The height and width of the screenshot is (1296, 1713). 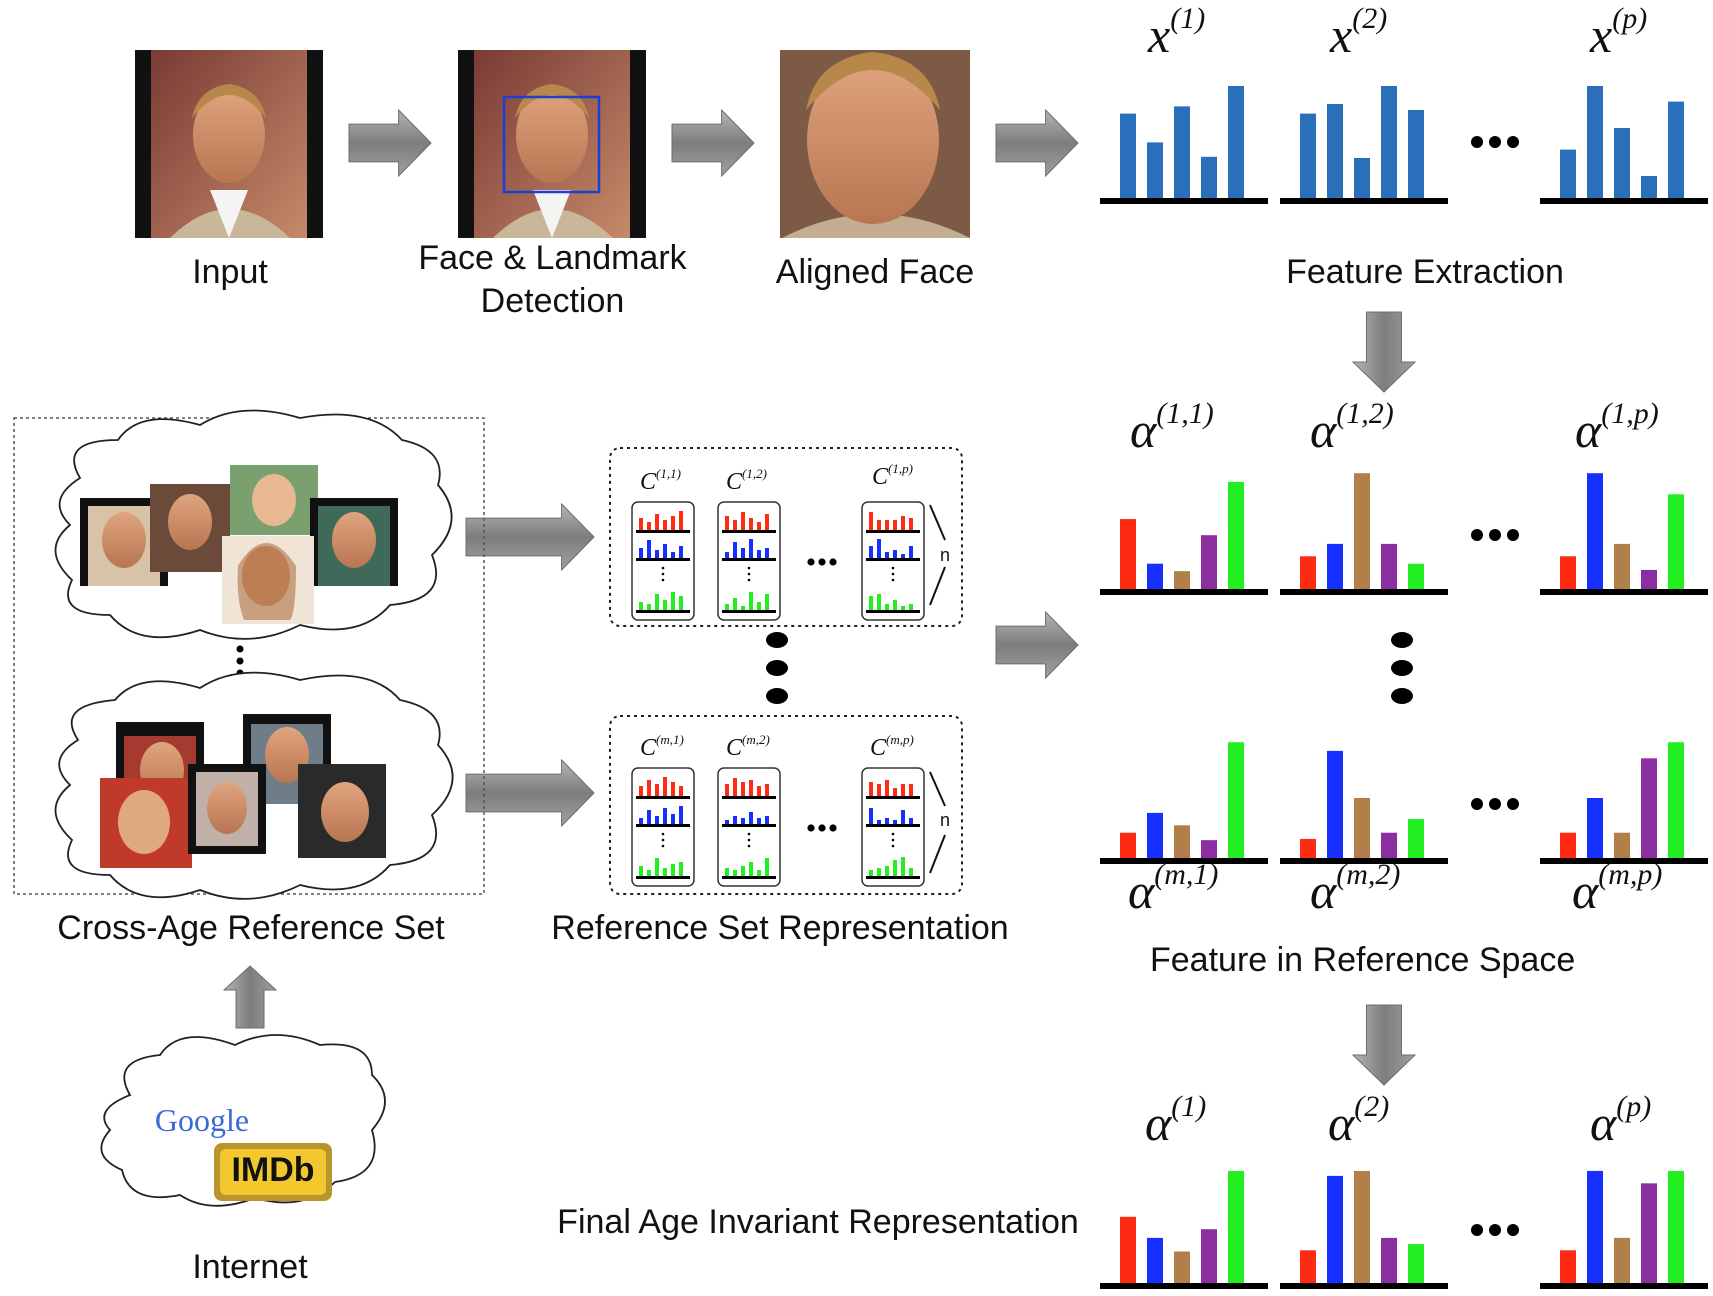 I want to click on vertical-dots-icon, so click(x=824, y=668).